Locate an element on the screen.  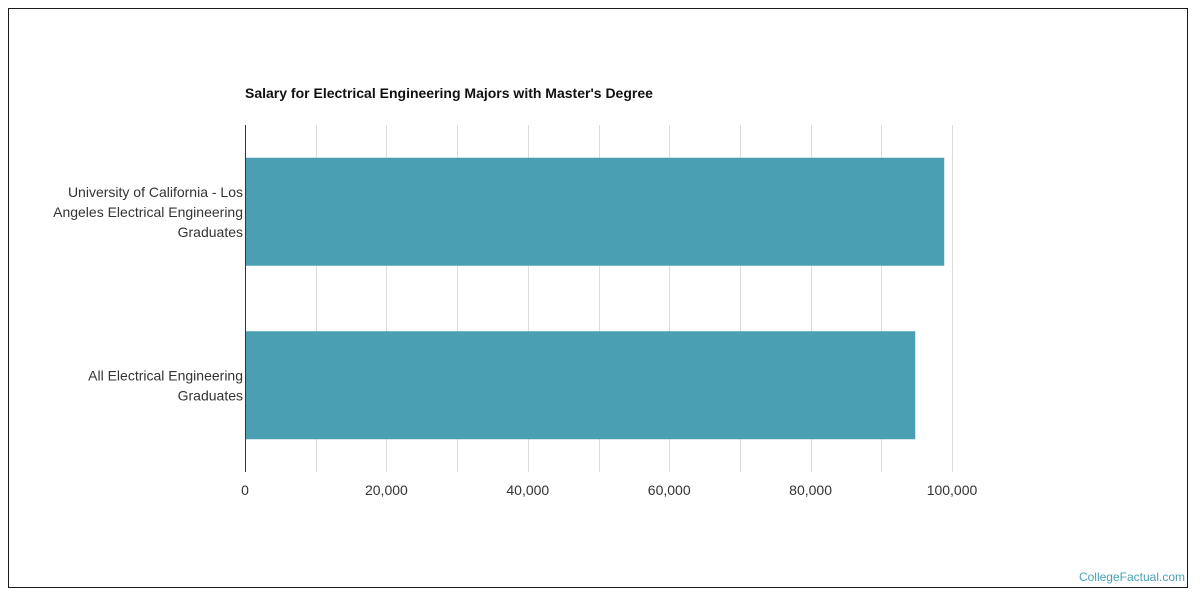
source-credit-link: CollegeFactual.com is located at coordinates (1131, 577).